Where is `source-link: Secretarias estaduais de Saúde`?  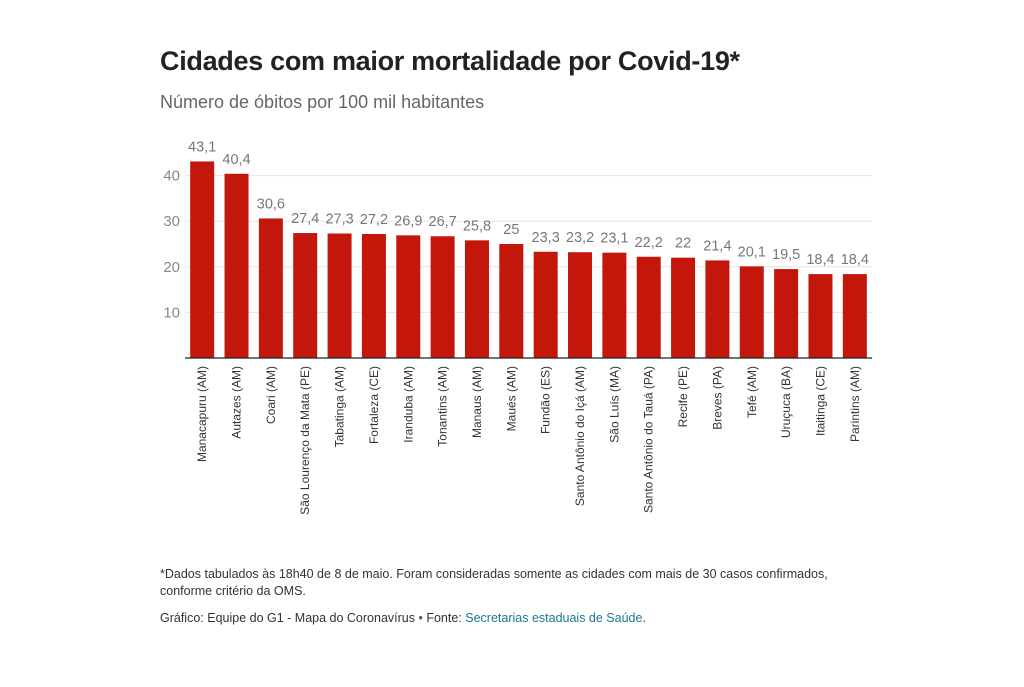 source-link: Secretarias estaduais de Saúde is located at coordinates (554, 618).